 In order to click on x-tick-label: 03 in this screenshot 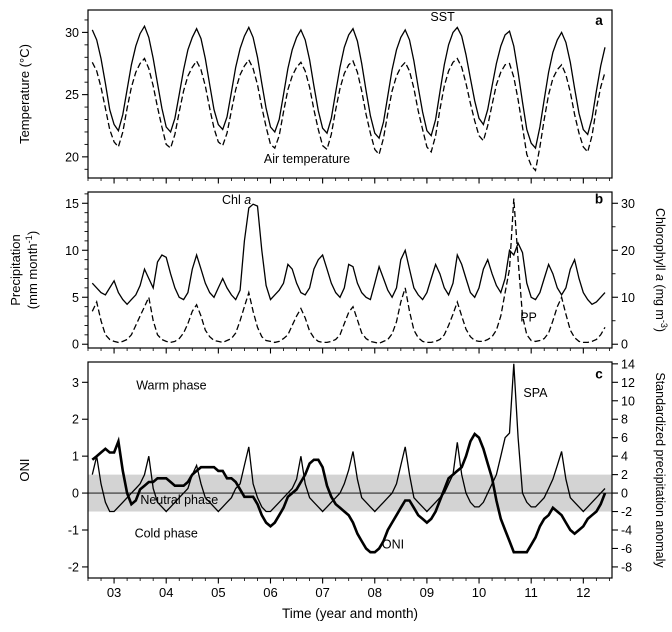, I will do `click(114, 592)`.